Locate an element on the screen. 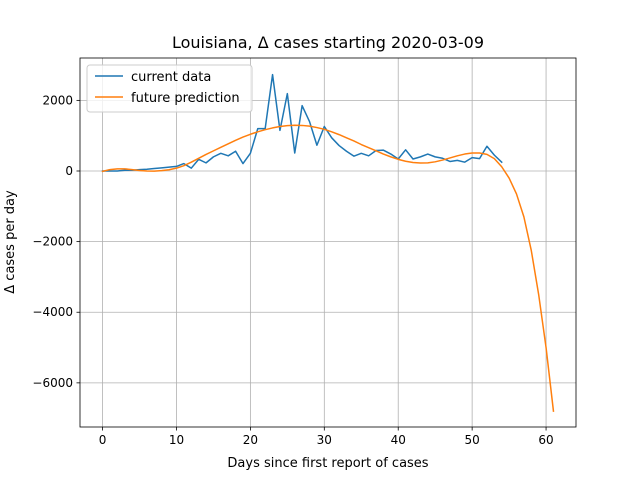 This screenshot has height=480, width=640. x-tick-label: 50 is located at coordinates (472, 440).